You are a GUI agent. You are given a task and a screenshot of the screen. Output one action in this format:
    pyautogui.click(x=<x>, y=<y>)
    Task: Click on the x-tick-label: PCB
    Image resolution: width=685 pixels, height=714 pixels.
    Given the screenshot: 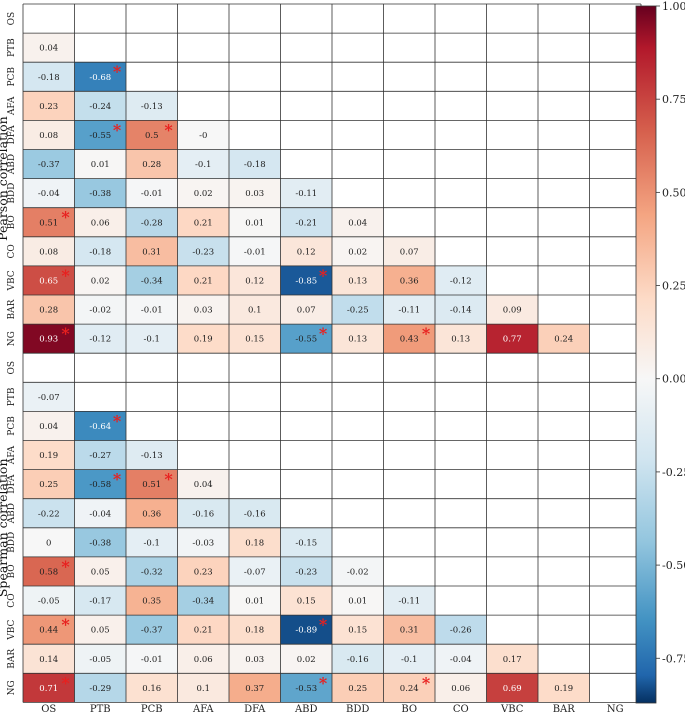 What is the action you would take?
    pyautogui.click(x=152, y=709)
    